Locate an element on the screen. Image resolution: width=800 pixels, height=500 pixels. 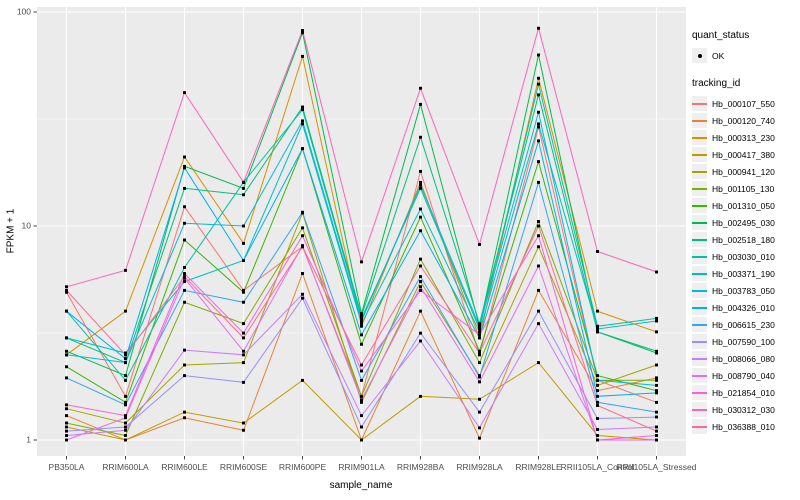
legend-item-label: Hb_008066_080 is located at coordinates (743, 358).